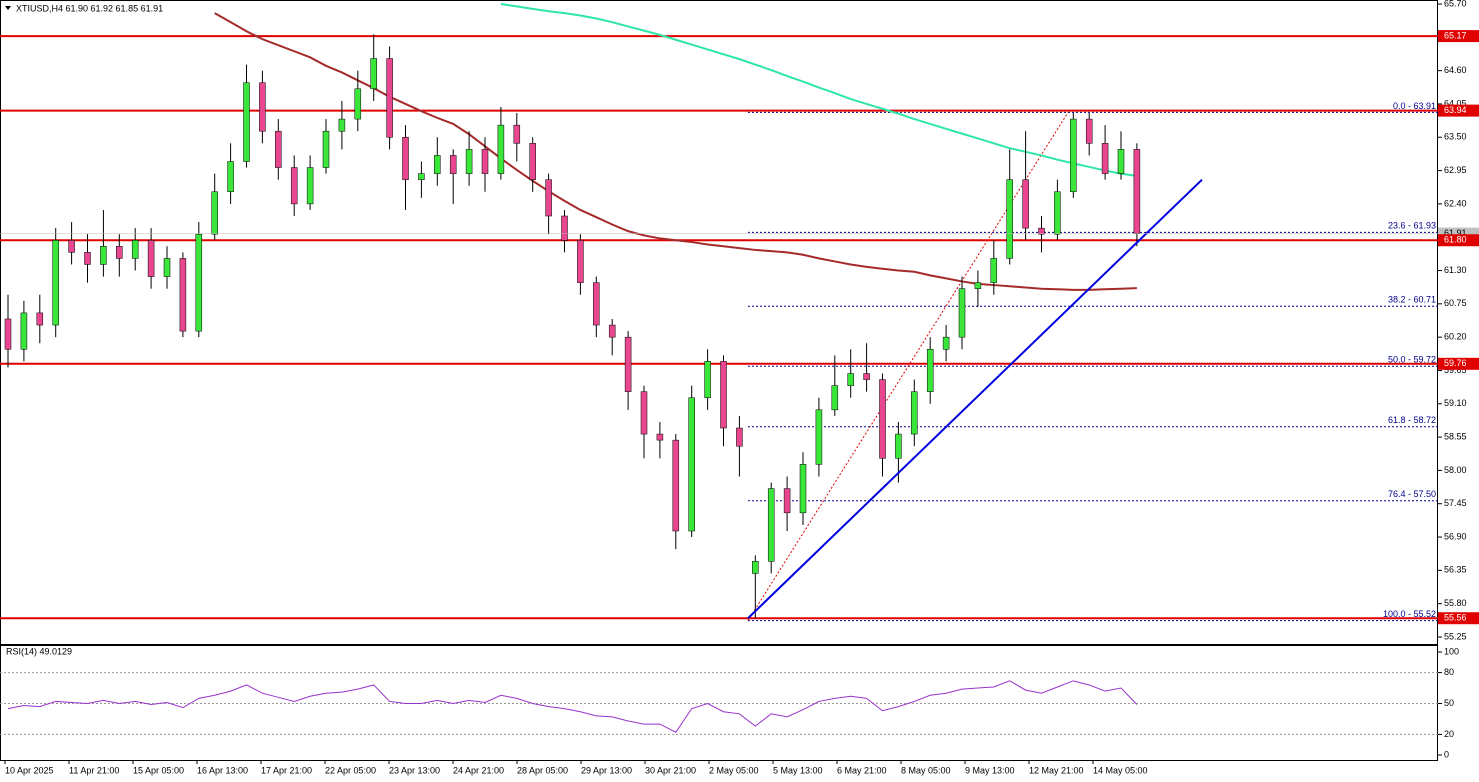 Image resolution: width=1479 pixels, height=782 pixels. Describe the element at coordinates (1455, 363) in the screenshot. I see `level-label: 59.76` at that location.